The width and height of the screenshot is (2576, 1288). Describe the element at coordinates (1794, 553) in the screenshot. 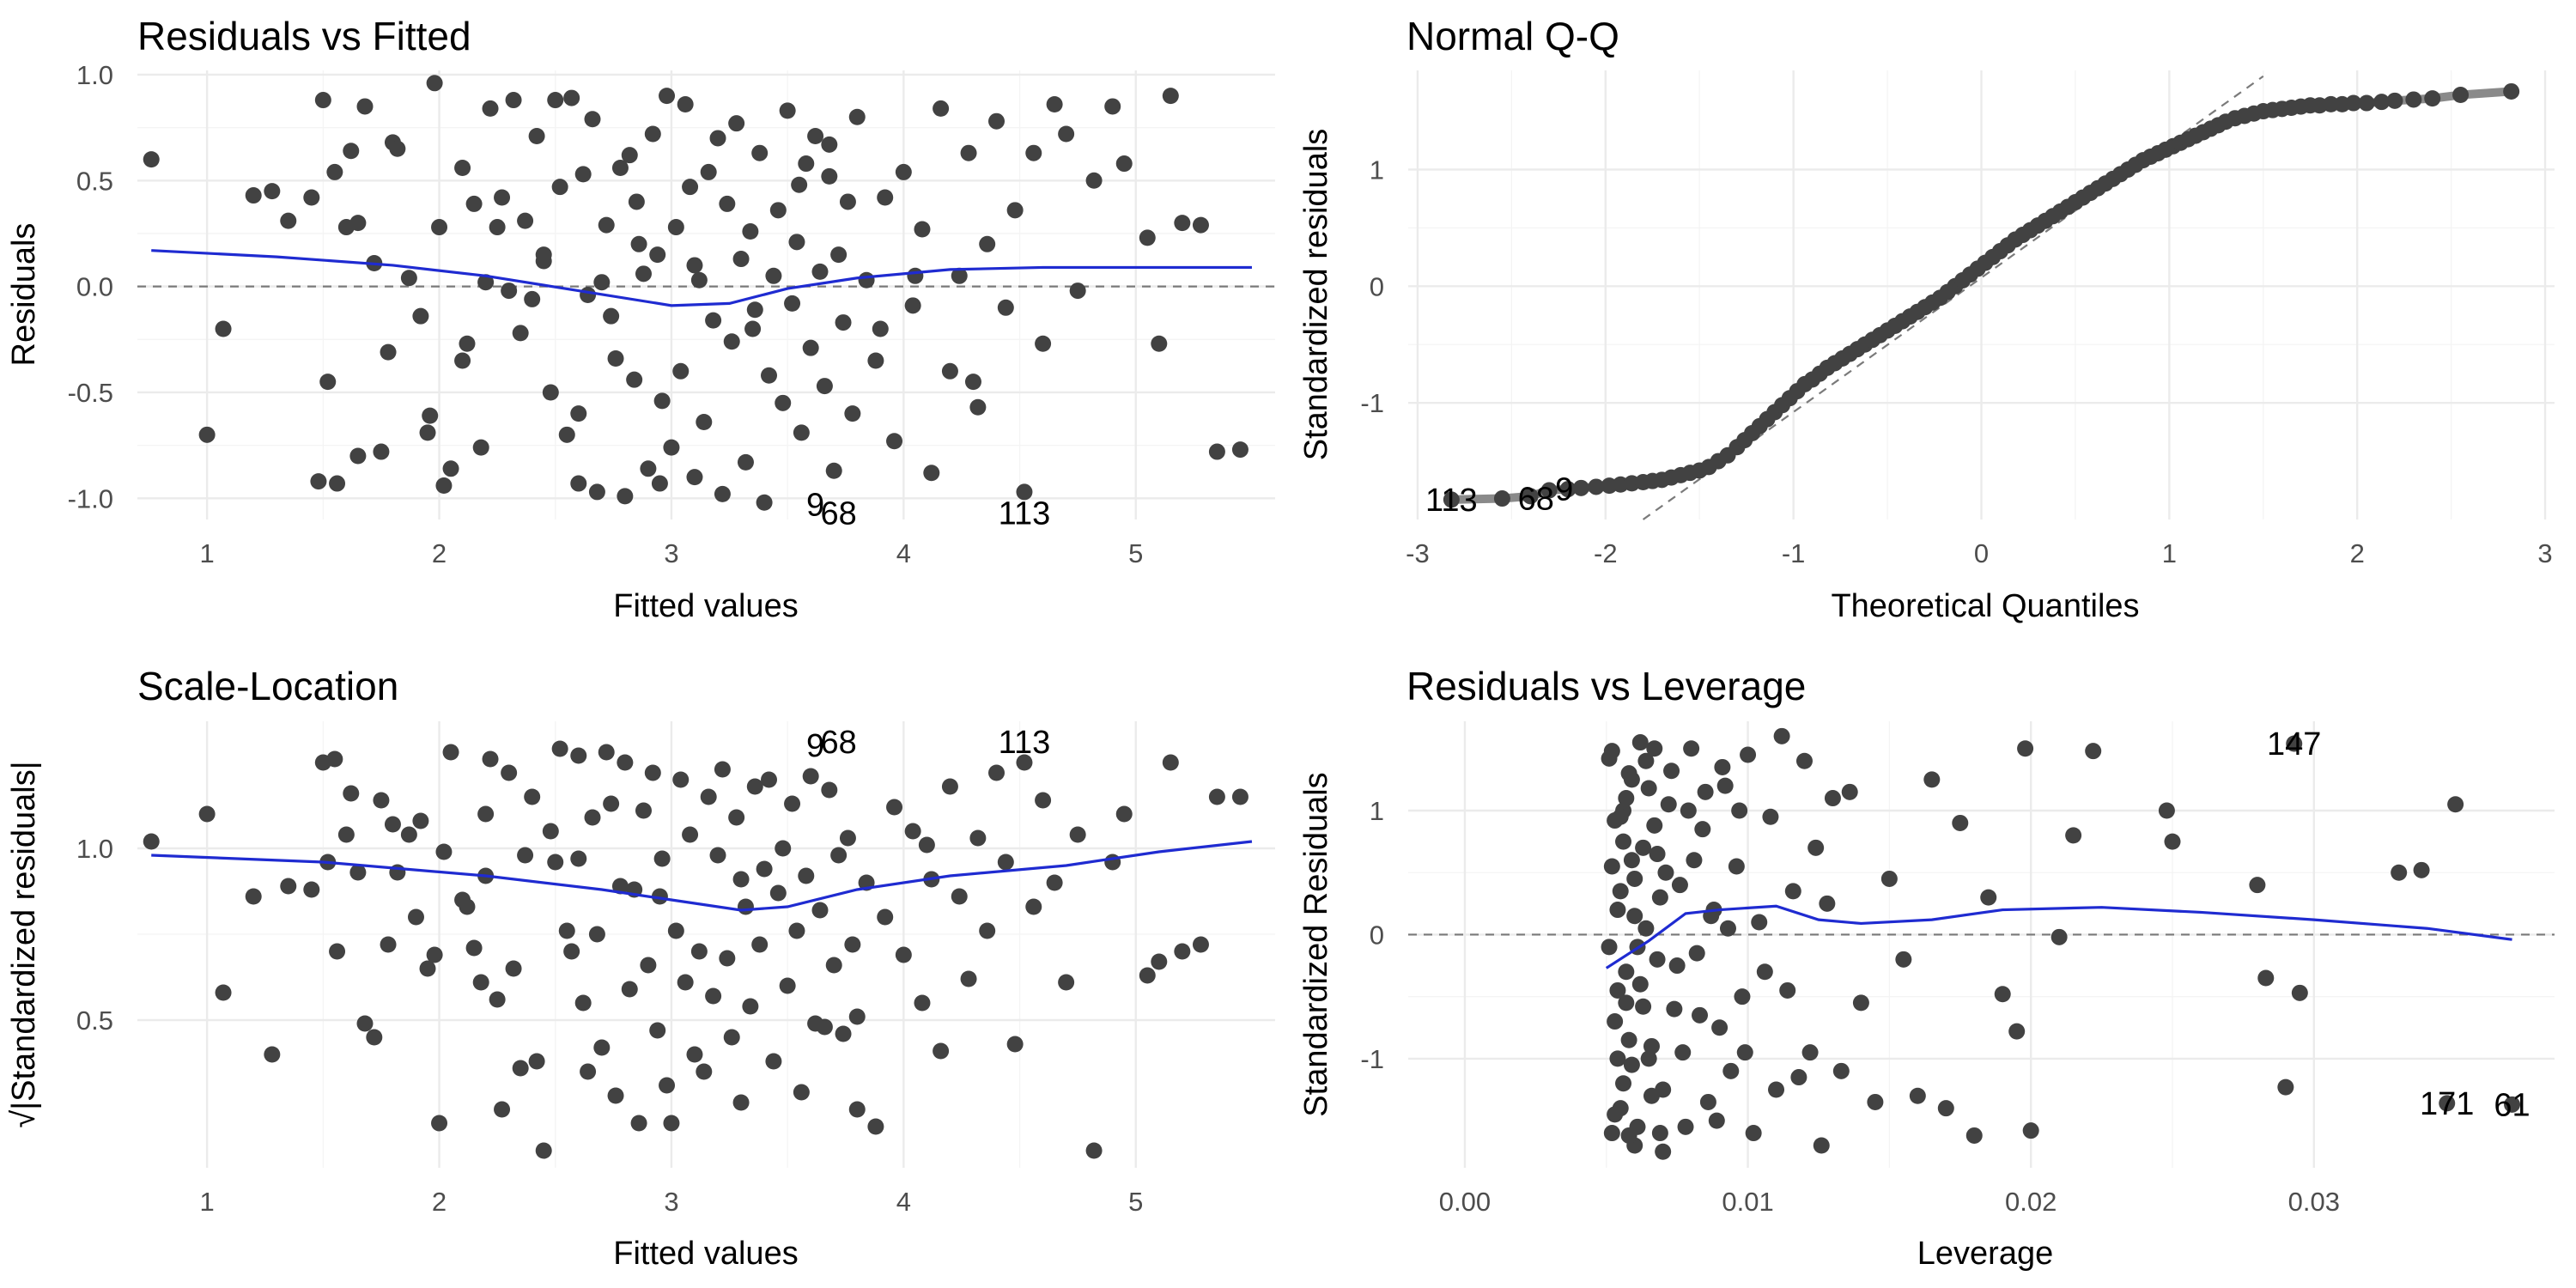

I see `x-tick-label: -1` at that location.